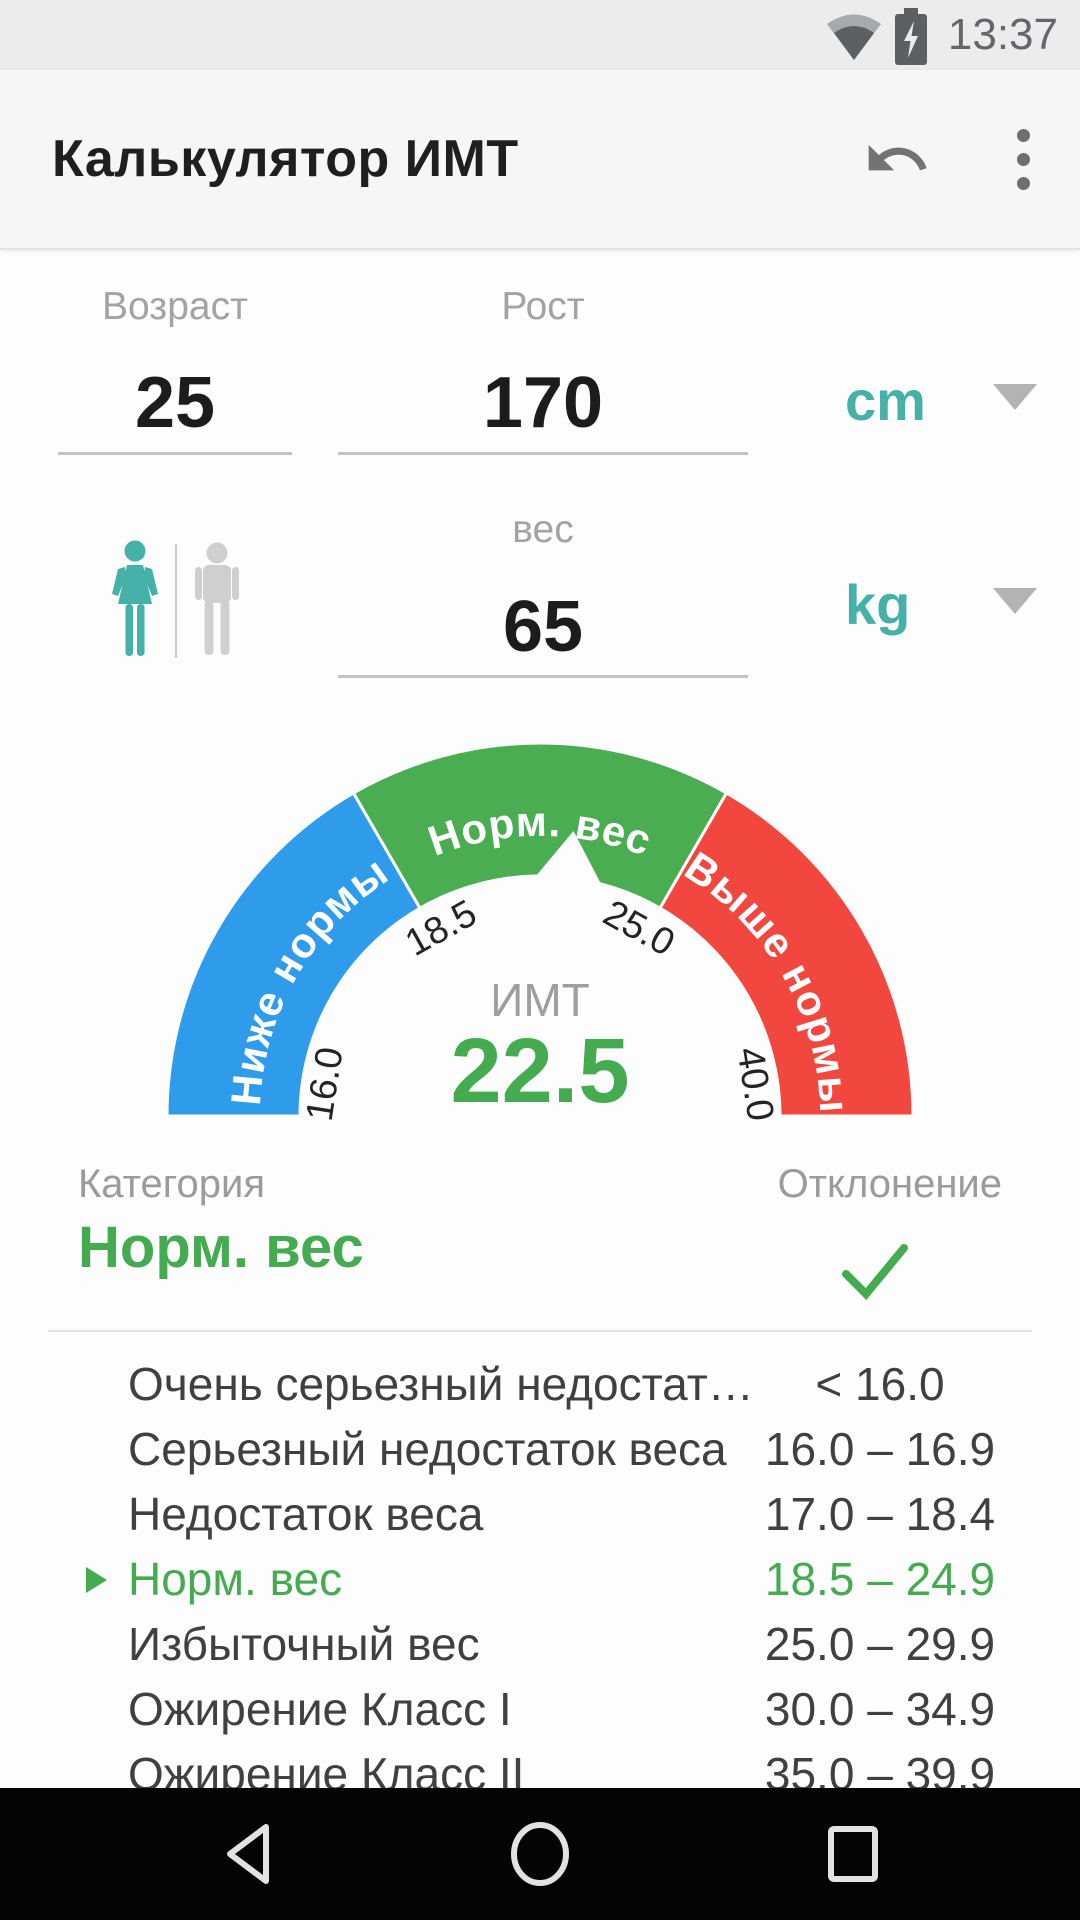  I want to click on table-row-active: Норм. вес 18.5 – 24.9, so click(540, 1579).